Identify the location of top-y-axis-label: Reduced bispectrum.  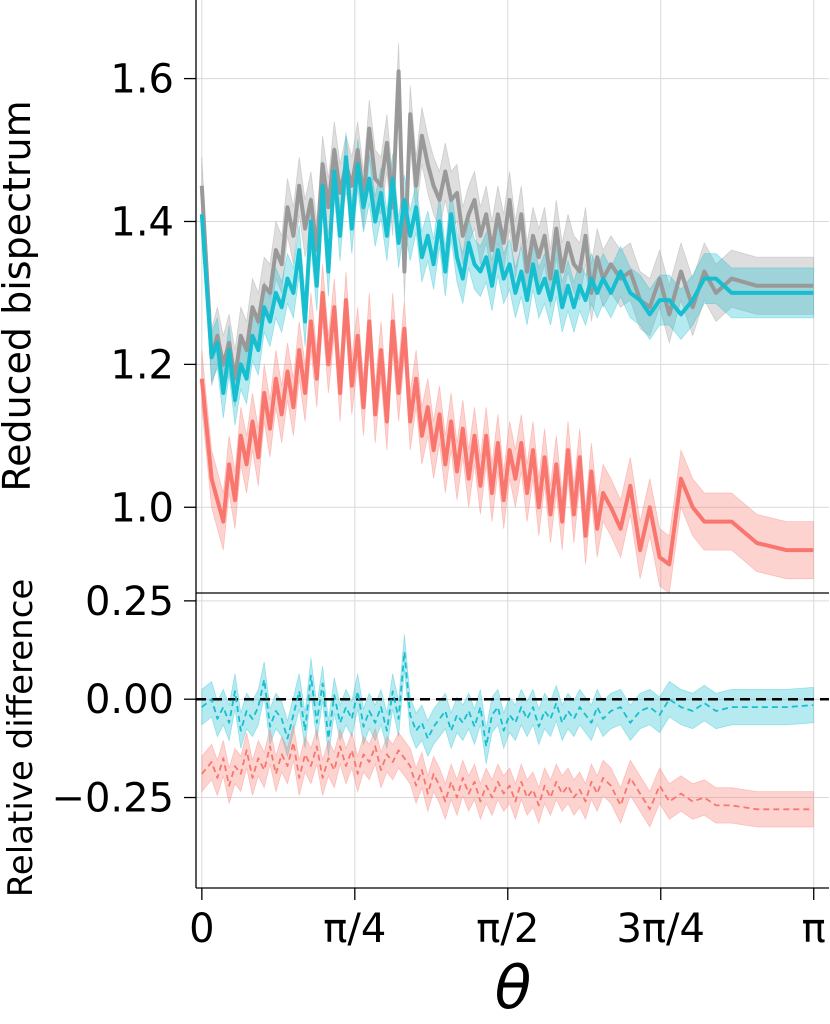
(19, 295).